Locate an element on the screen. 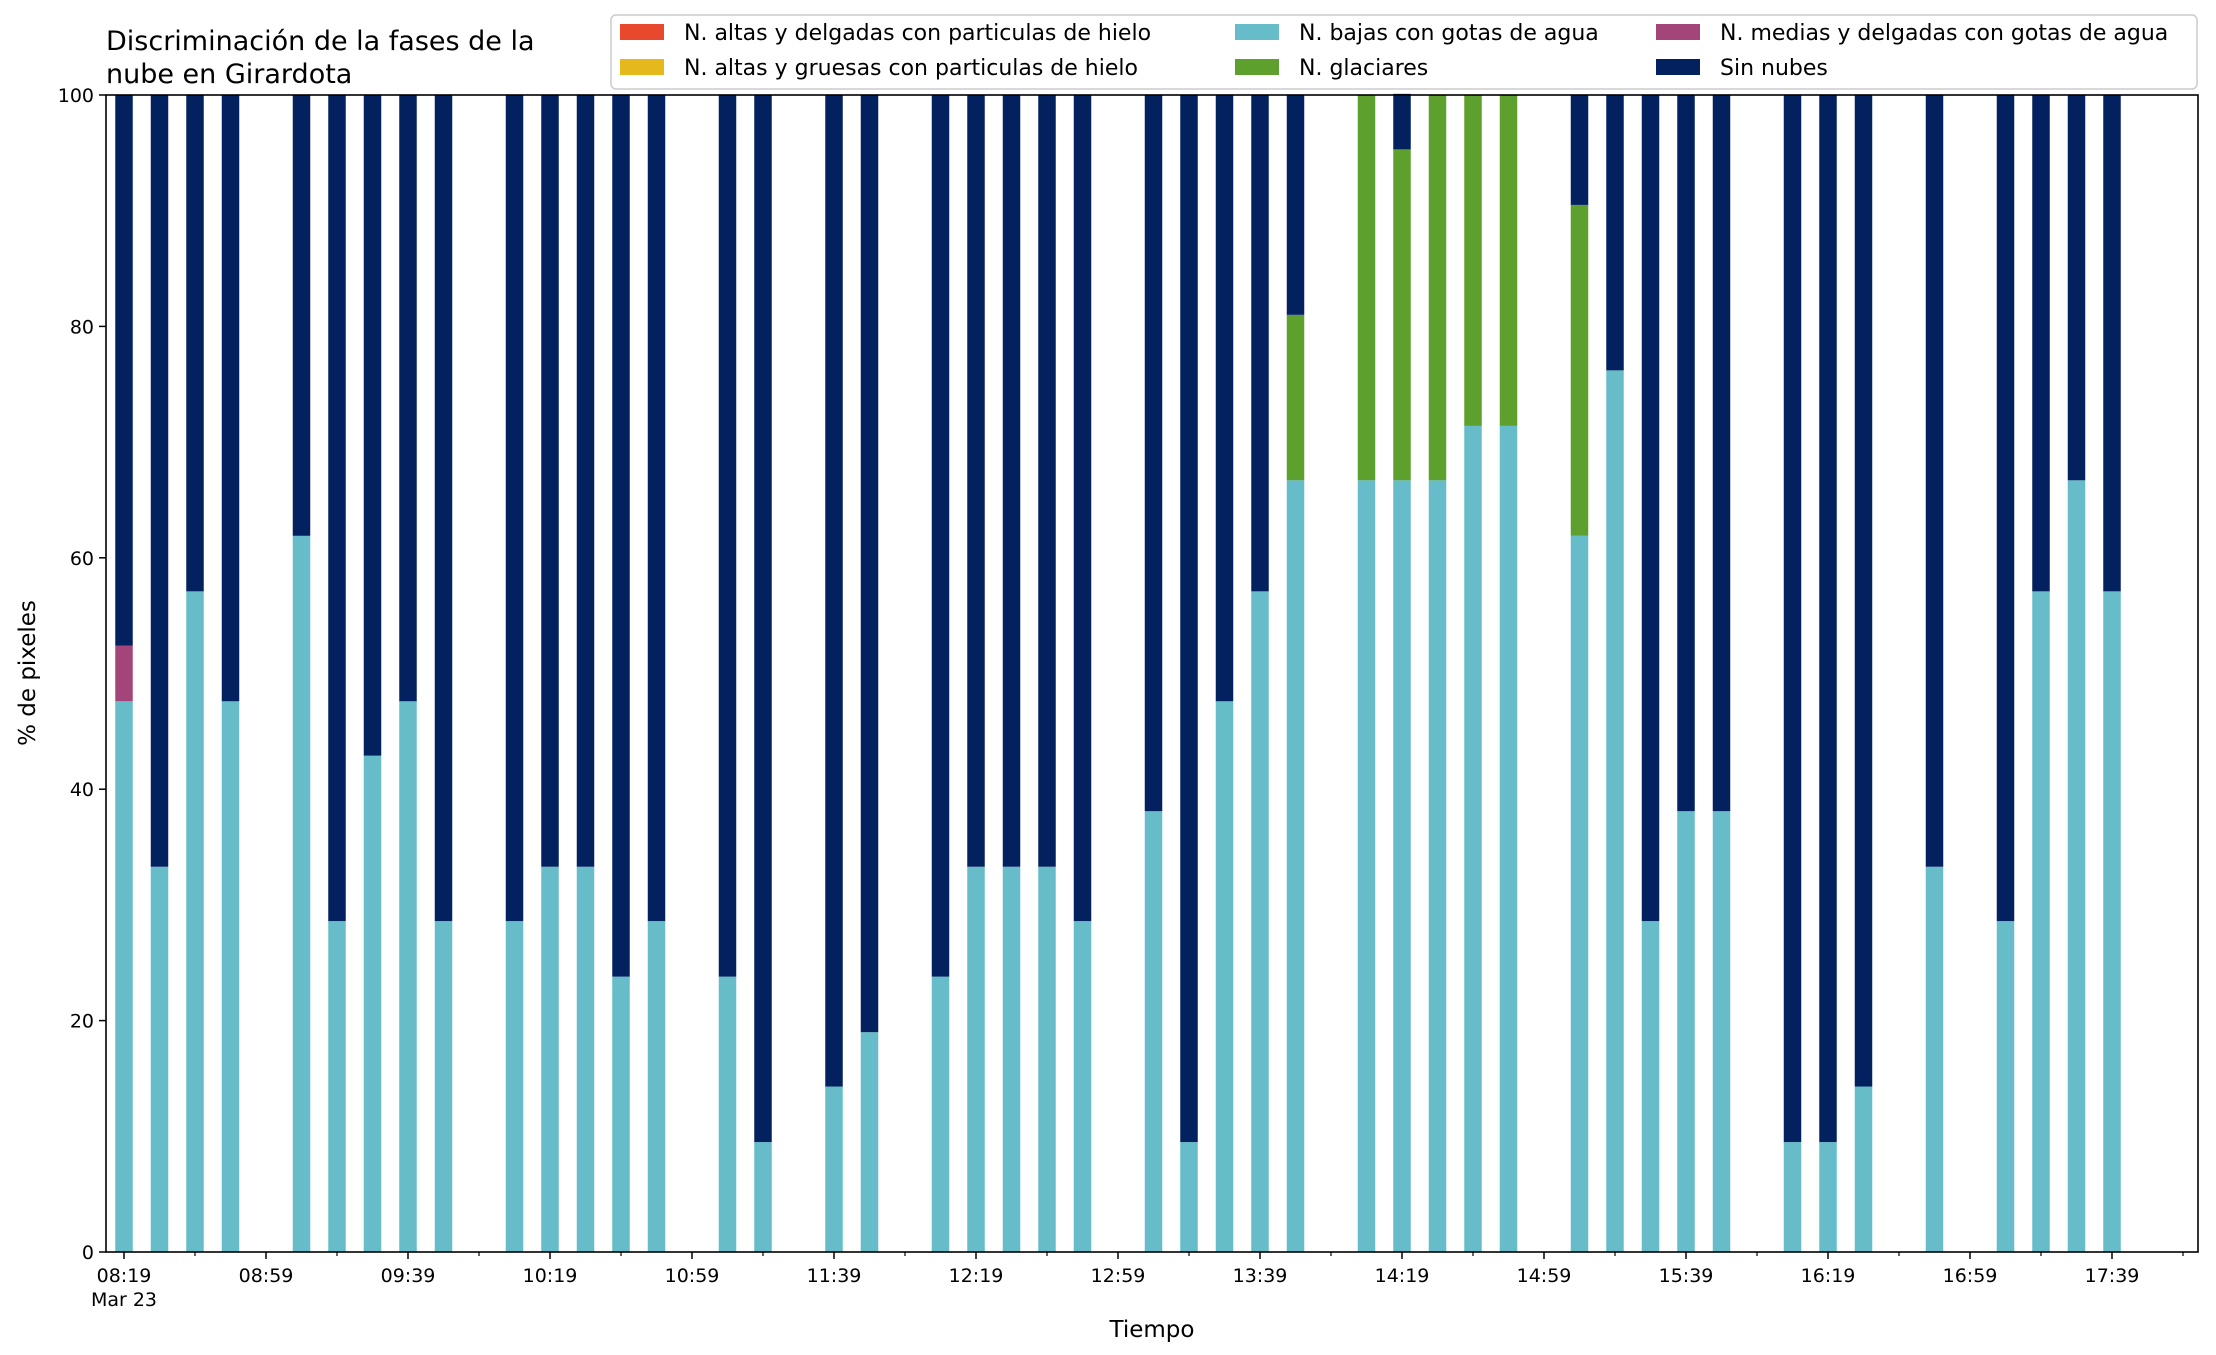 The image size is (2216, 1355). y-tick-label-100: 100 is located at coordinates (76, 96).